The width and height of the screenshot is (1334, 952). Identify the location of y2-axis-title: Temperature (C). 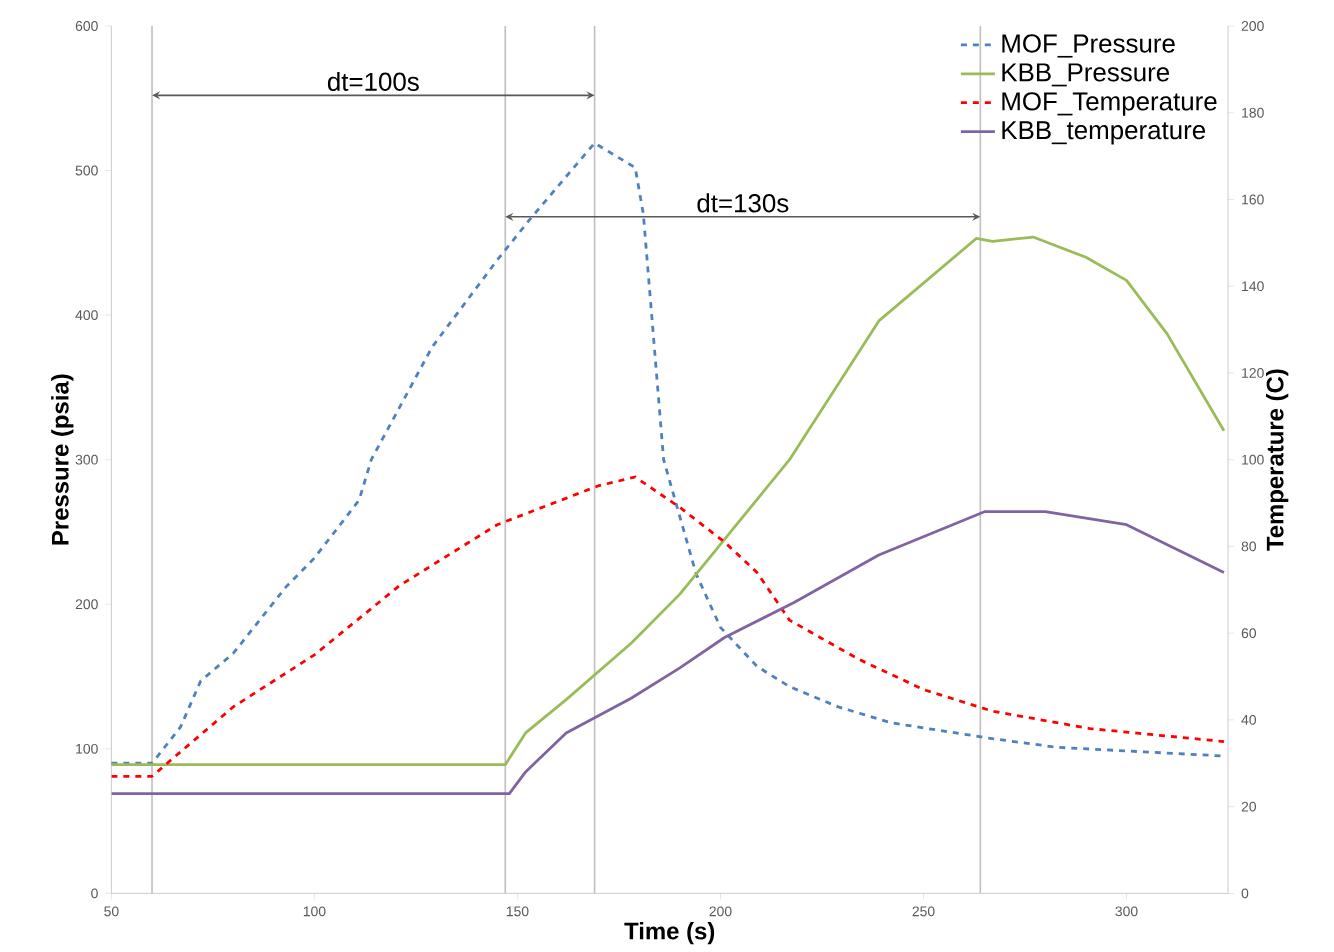
(1277, 460).